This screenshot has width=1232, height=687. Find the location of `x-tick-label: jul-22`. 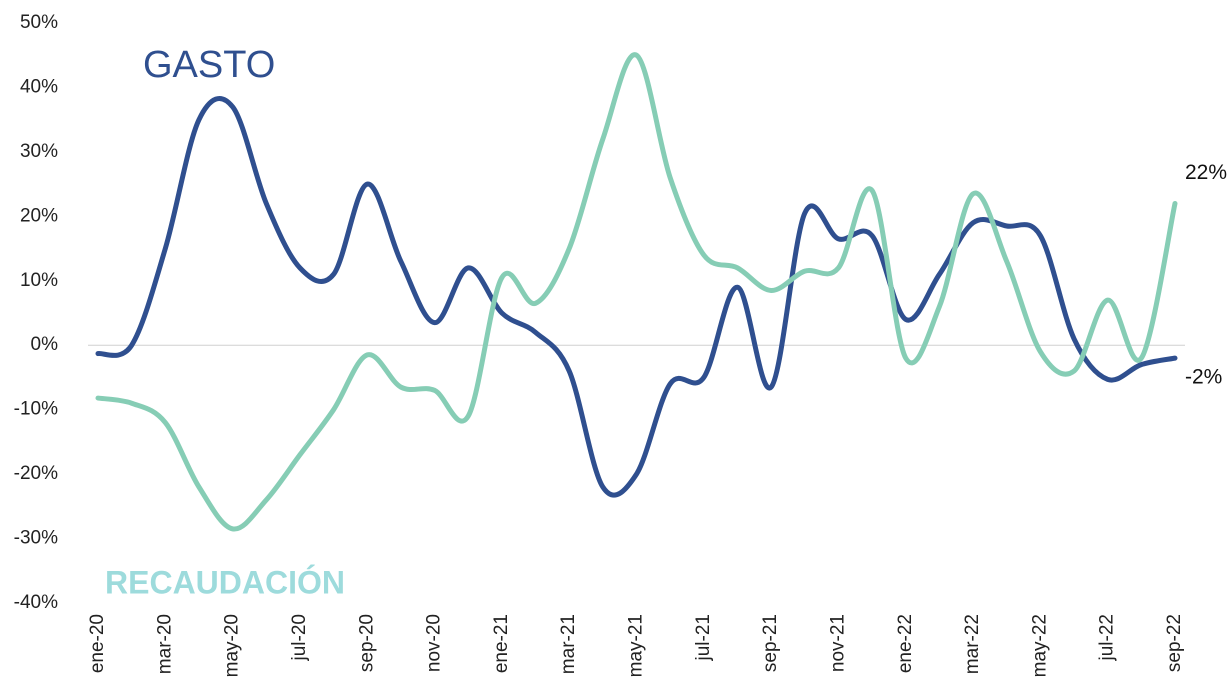

x-tick-label: jul-22 is located at coordinates (1107, 637).